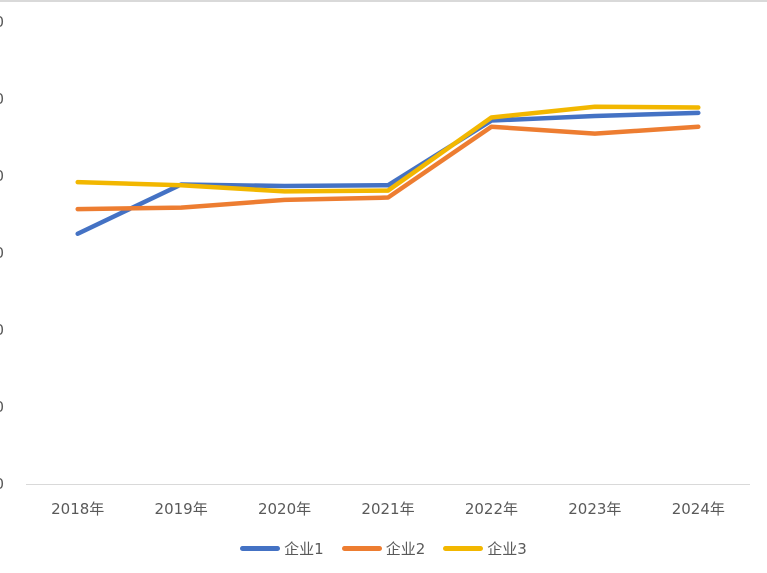 The height and width of the screenshot is (573, 767). I want to click on x-tick-label: 2024年, so click(698, 509).